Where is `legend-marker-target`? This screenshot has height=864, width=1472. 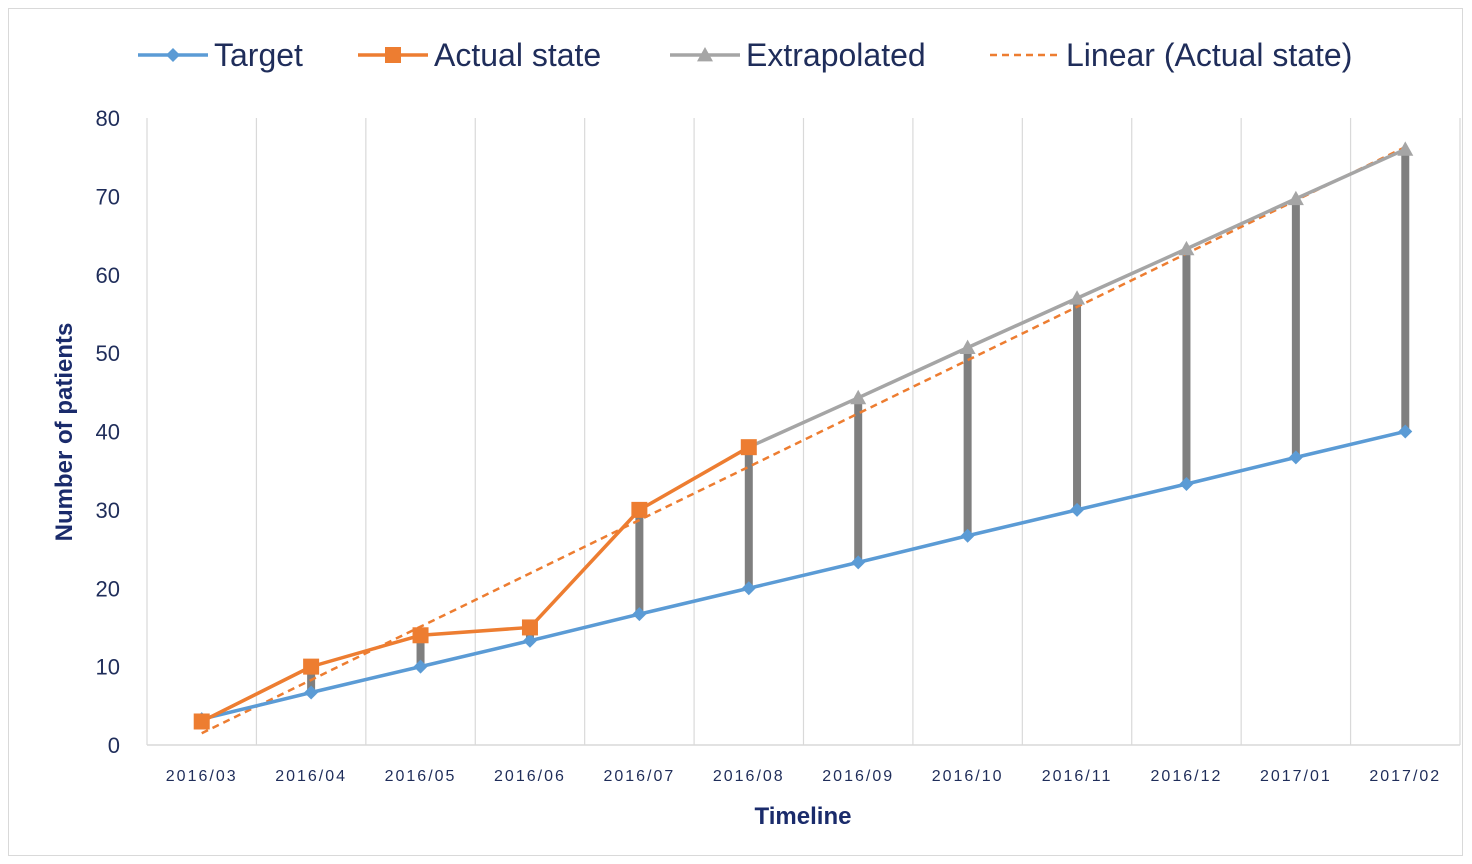 legend-marker-target is located at coordinates (173, 55).